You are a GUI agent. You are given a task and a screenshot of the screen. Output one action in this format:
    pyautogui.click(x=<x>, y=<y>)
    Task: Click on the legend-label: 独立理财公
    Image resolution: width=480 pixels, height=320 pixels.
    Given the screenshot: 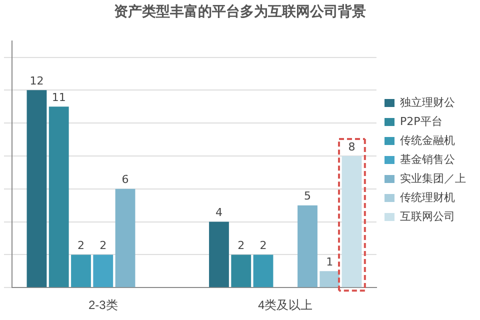 What is the action you would take?
    pyautogui.click(x=427, y=102)
    